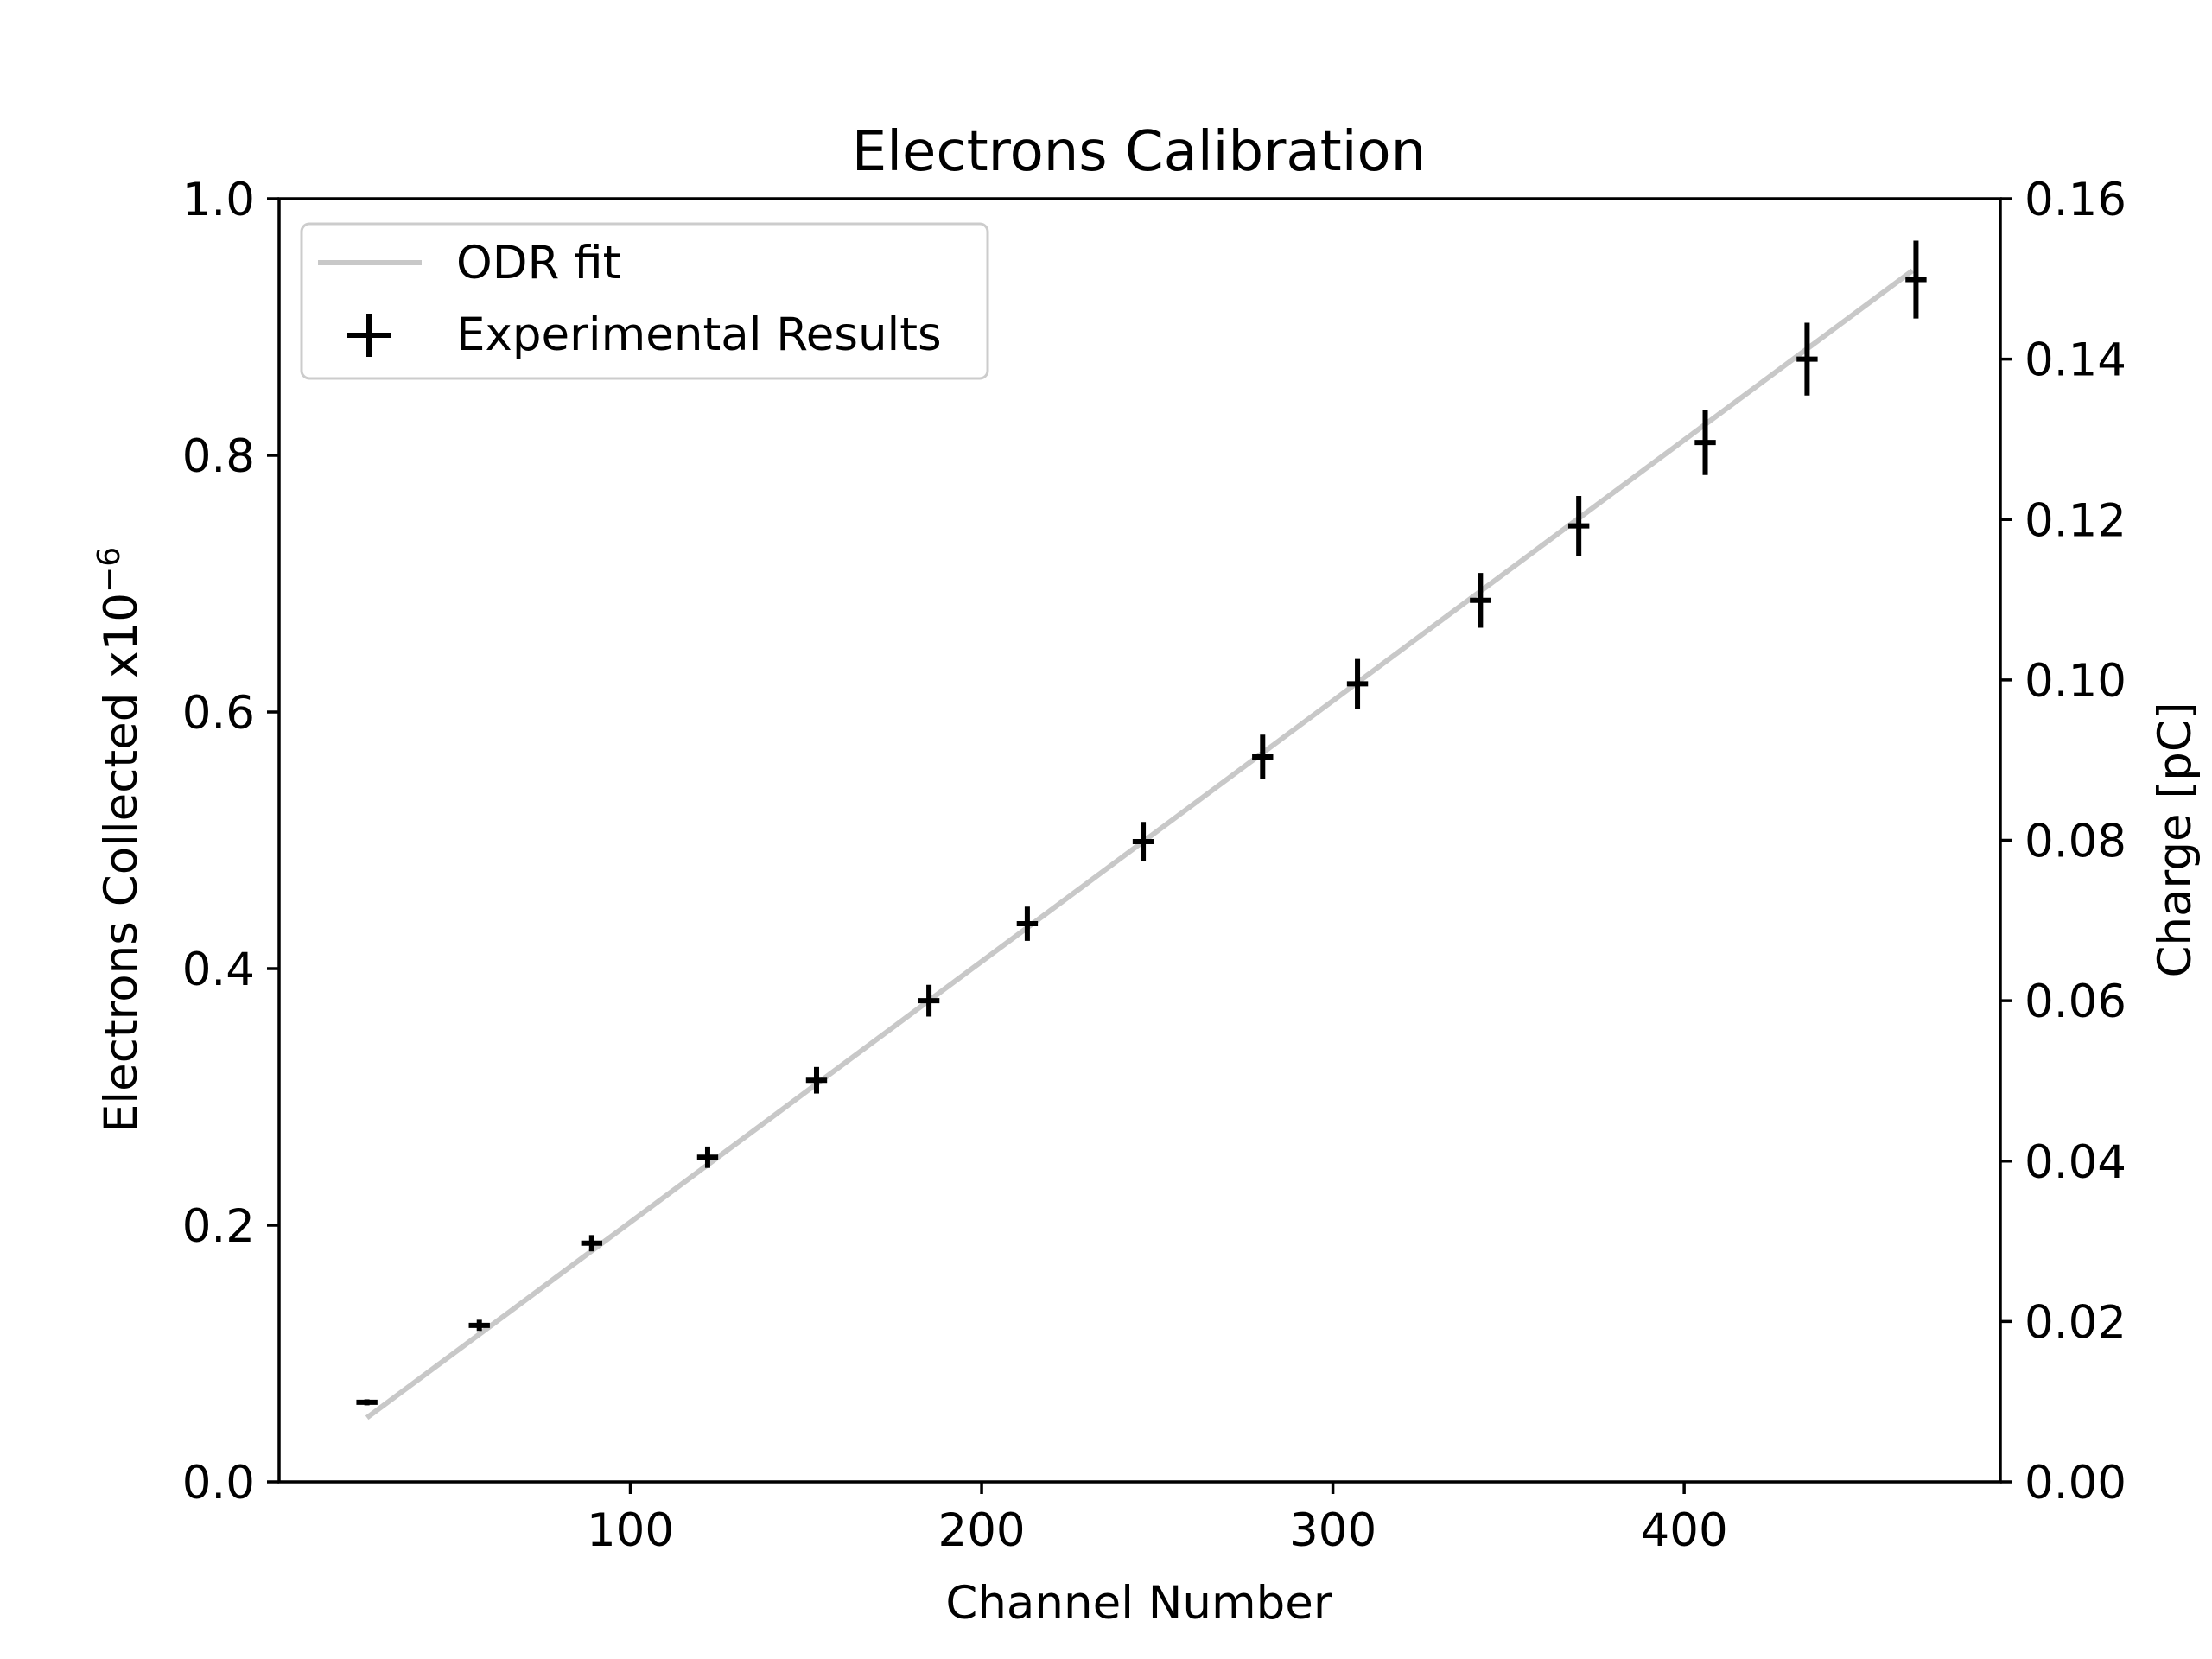 The height and width of the screenshot is (1659, 2212). What do you see at coordinates (369, 335) in the screenshot?
I see `legend-swatch-experimental-results` at bounding box center [369, 335].